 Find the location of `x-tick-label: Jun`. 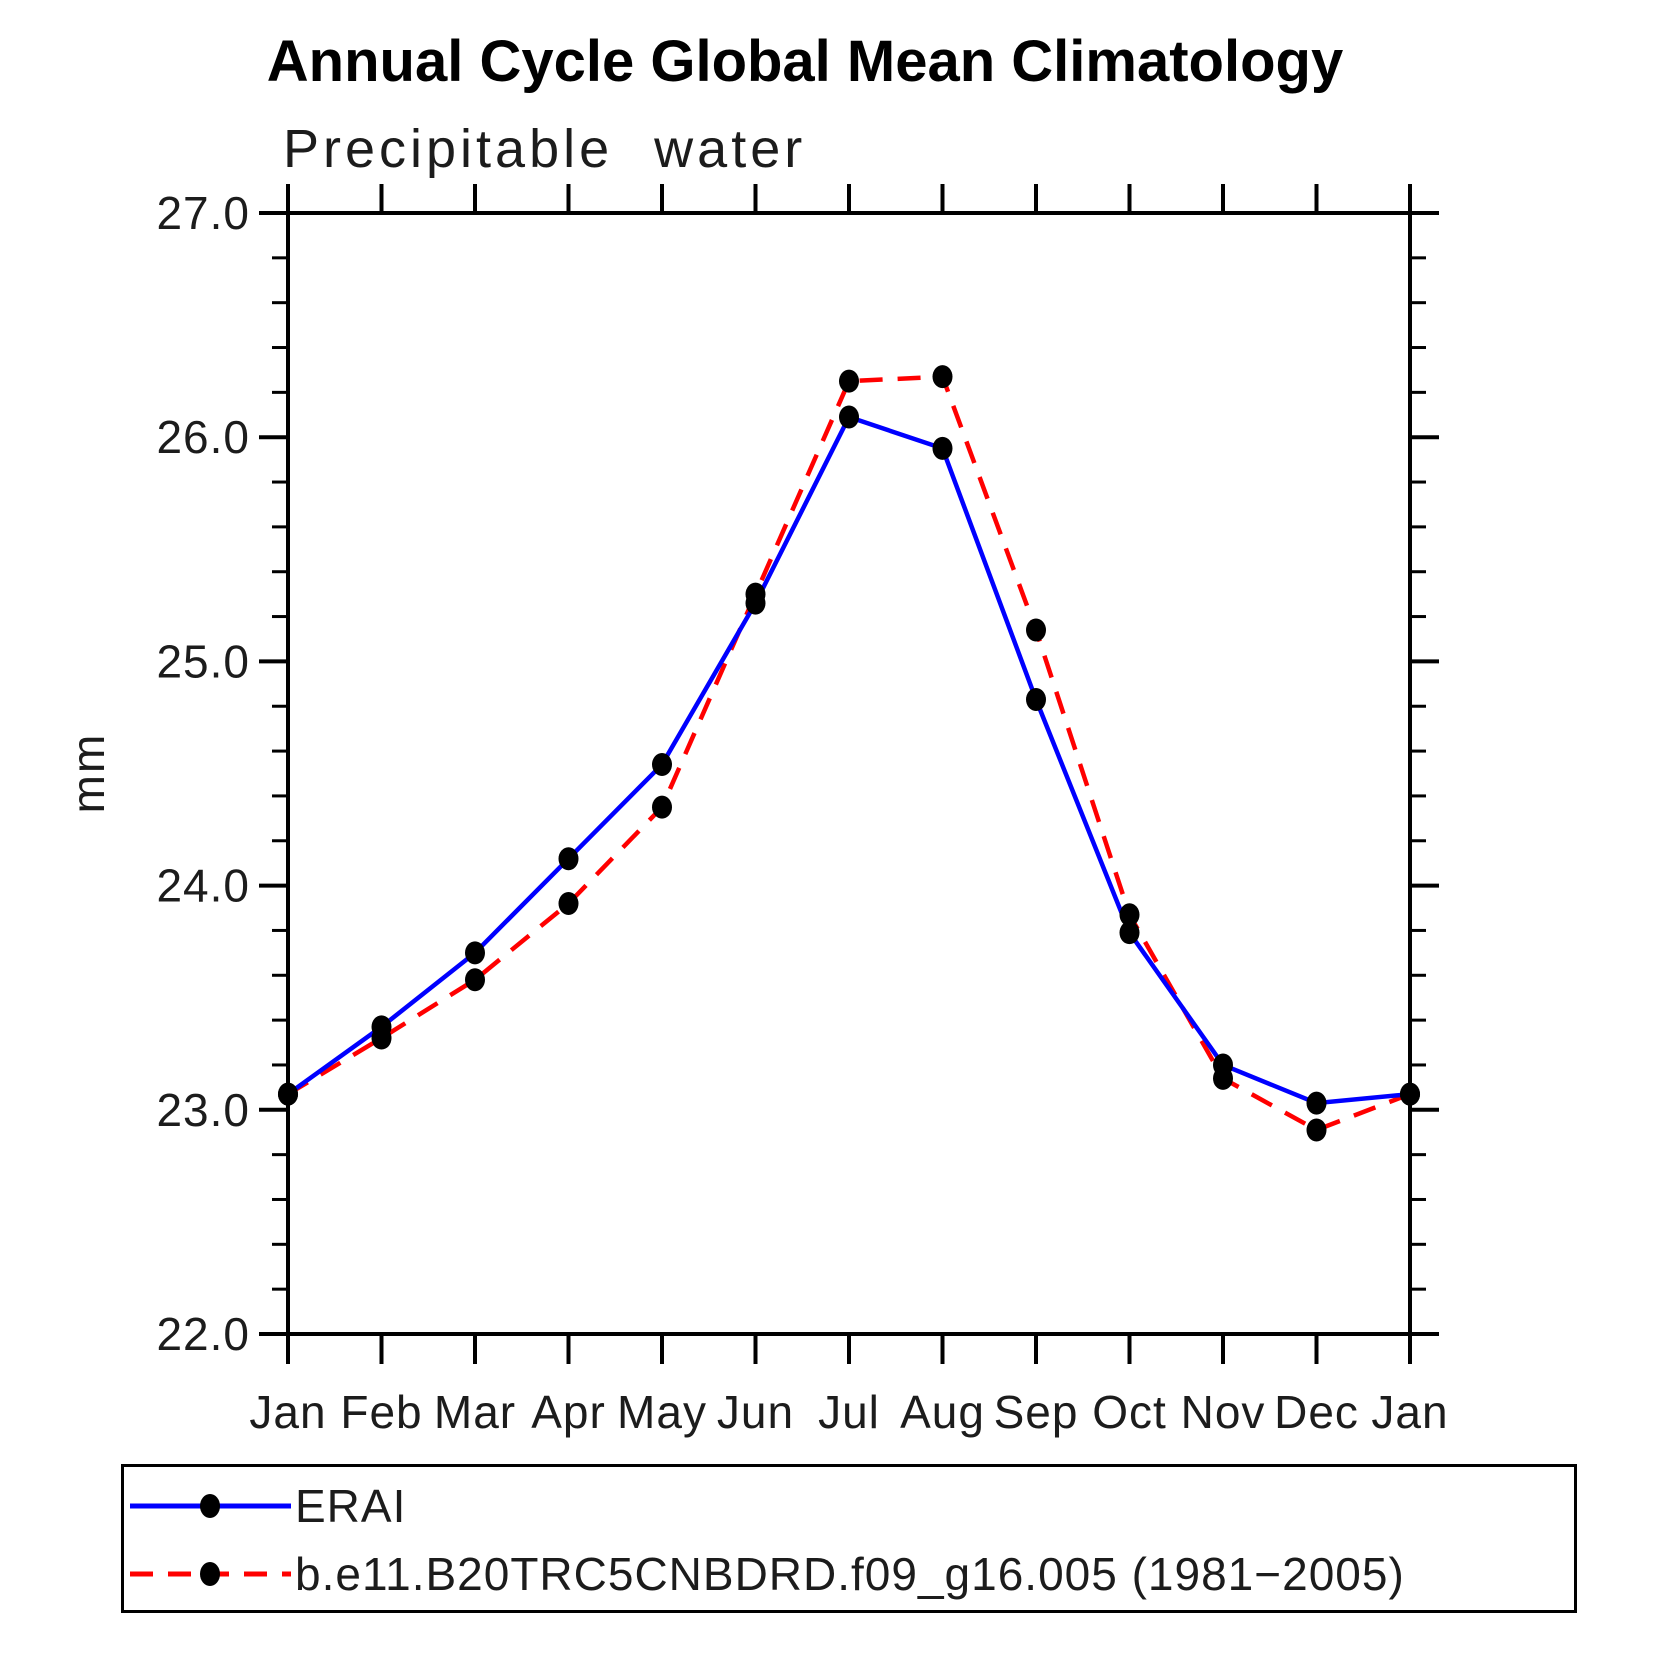

x-tick-label: Jun is located at coordinates (755, 1412).